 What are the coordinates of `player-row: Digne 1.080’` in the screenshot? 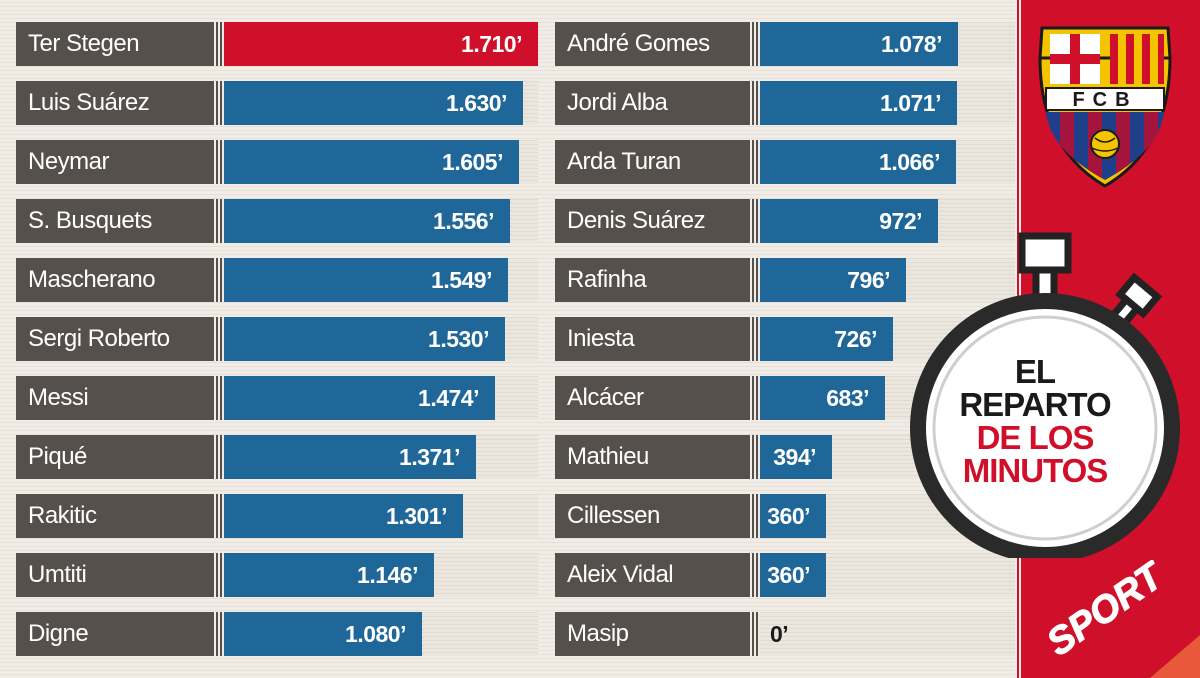 It's located at (277, 634).